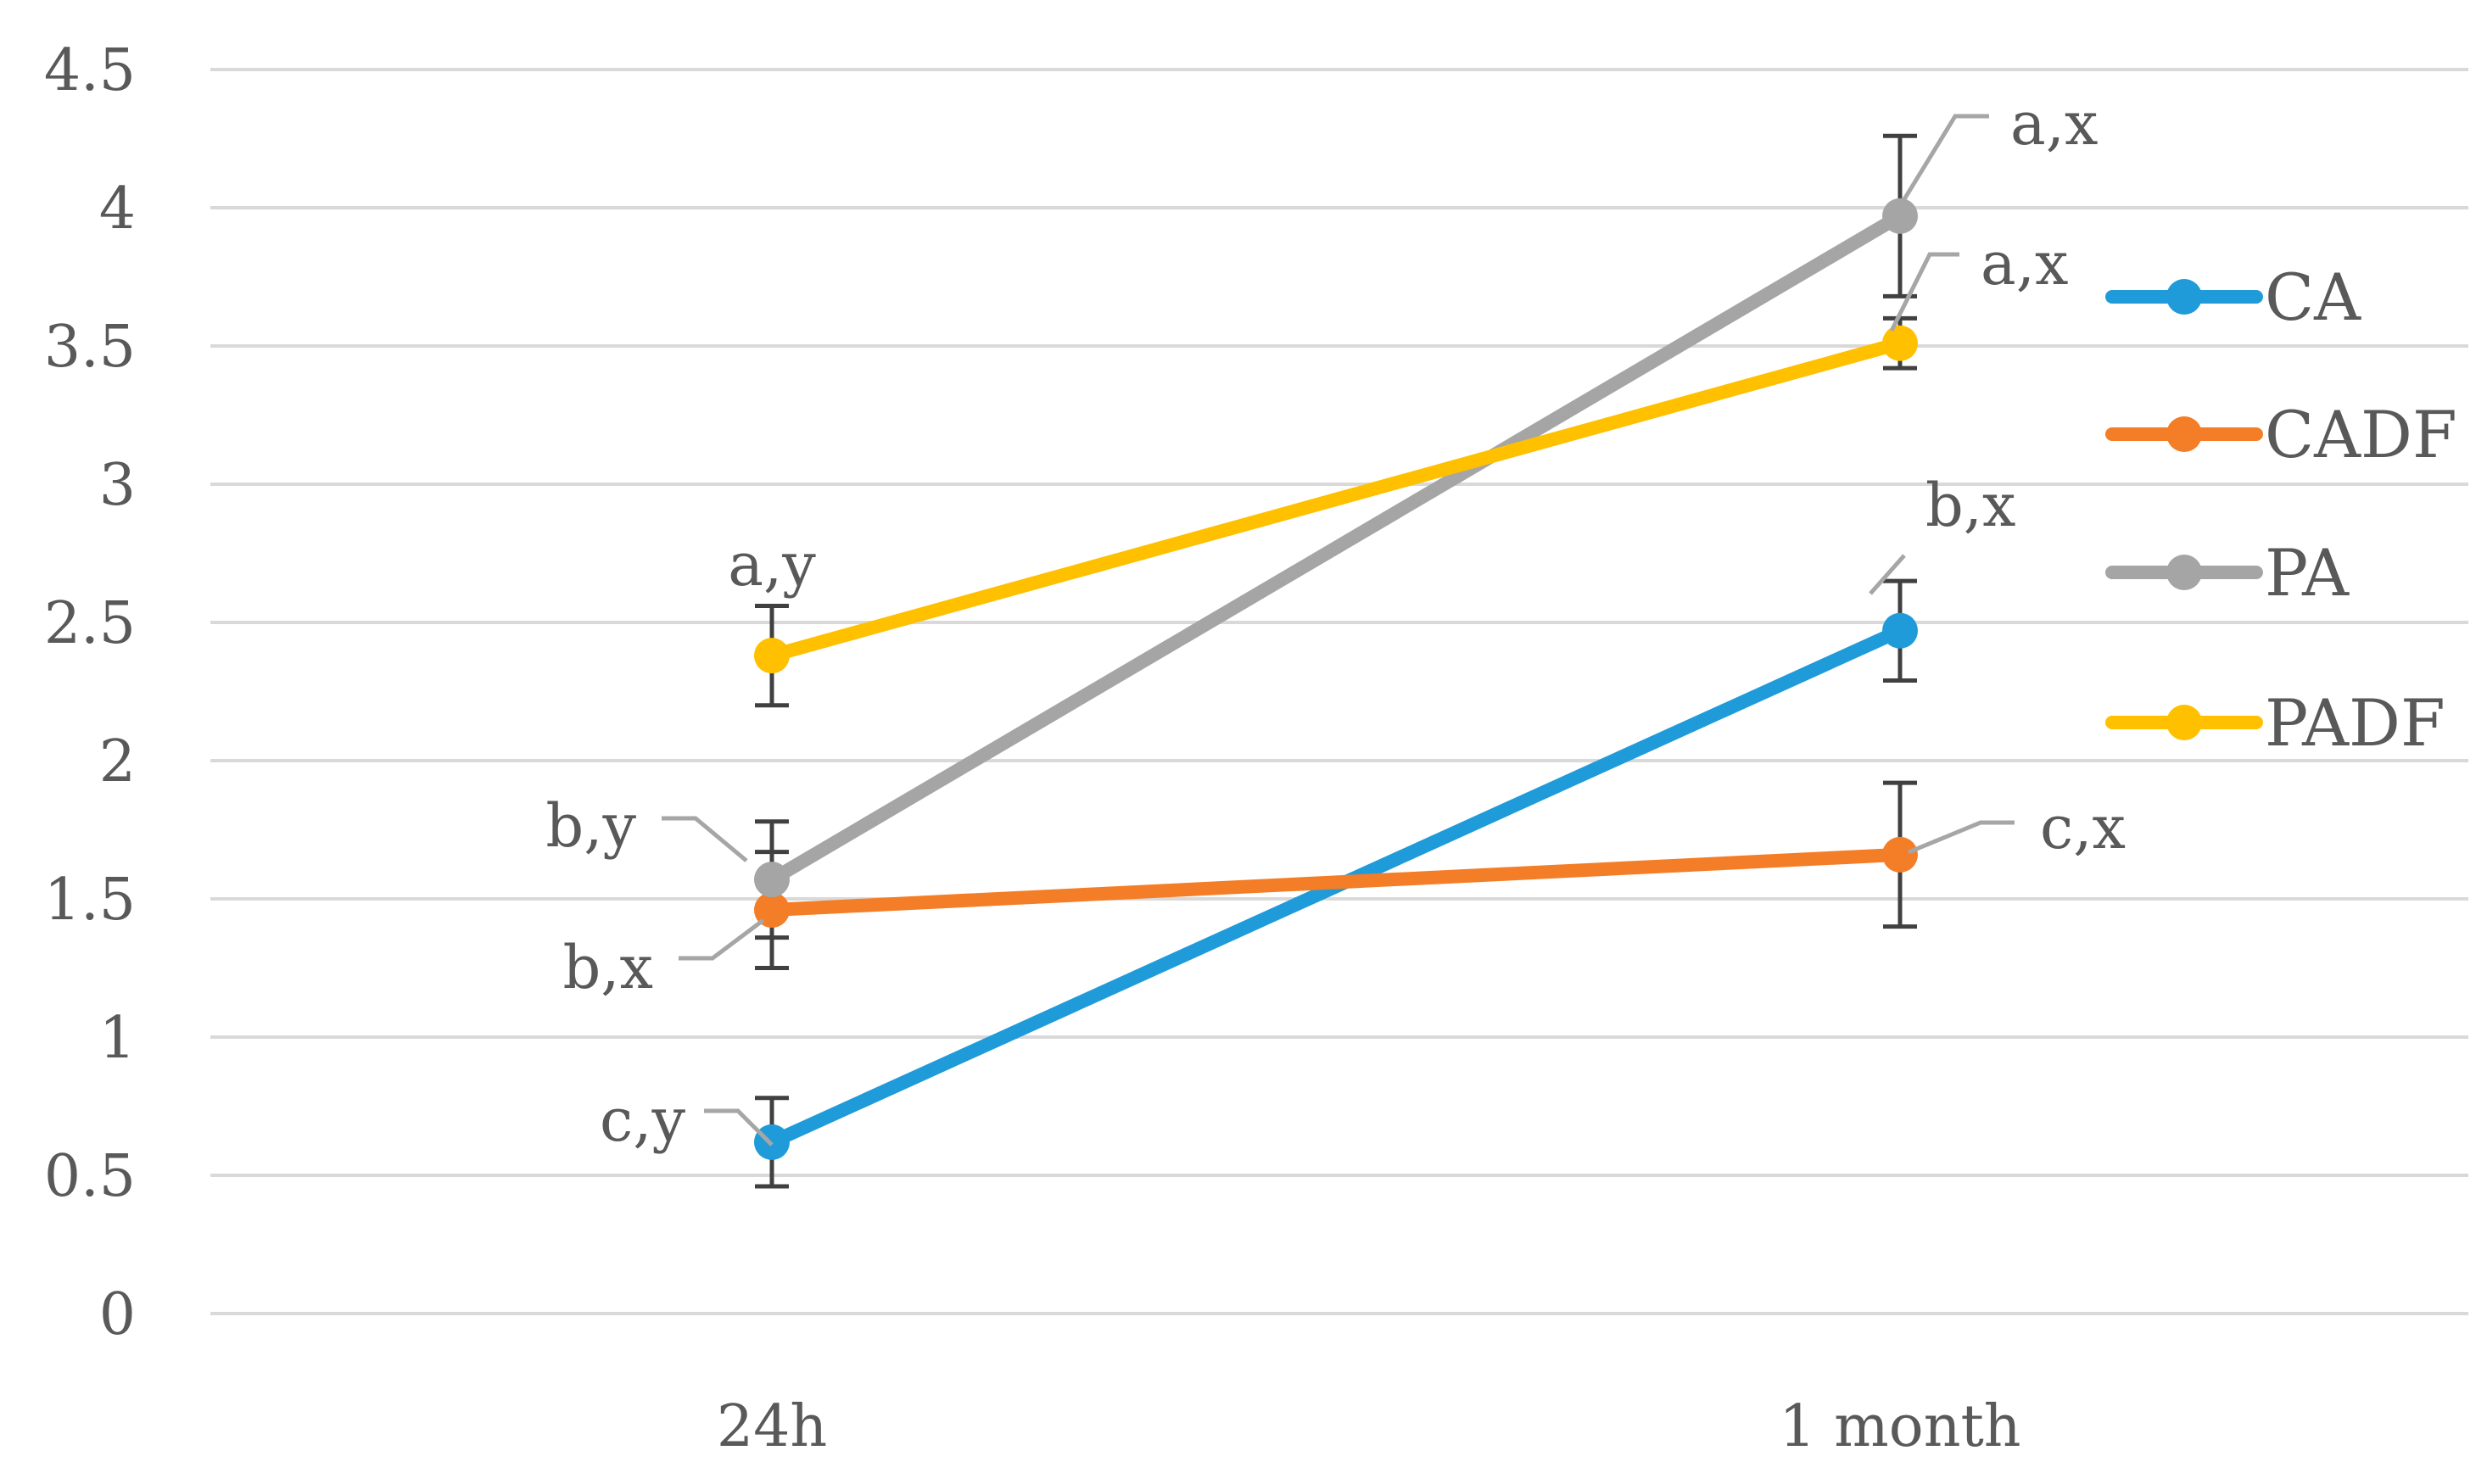 The width and height of the screenshot is (2487, 1484). What do you see at coordinates (117, 485) in the screenshot?
I see `y-tick-label: 3` at bounding box center [117, 485].